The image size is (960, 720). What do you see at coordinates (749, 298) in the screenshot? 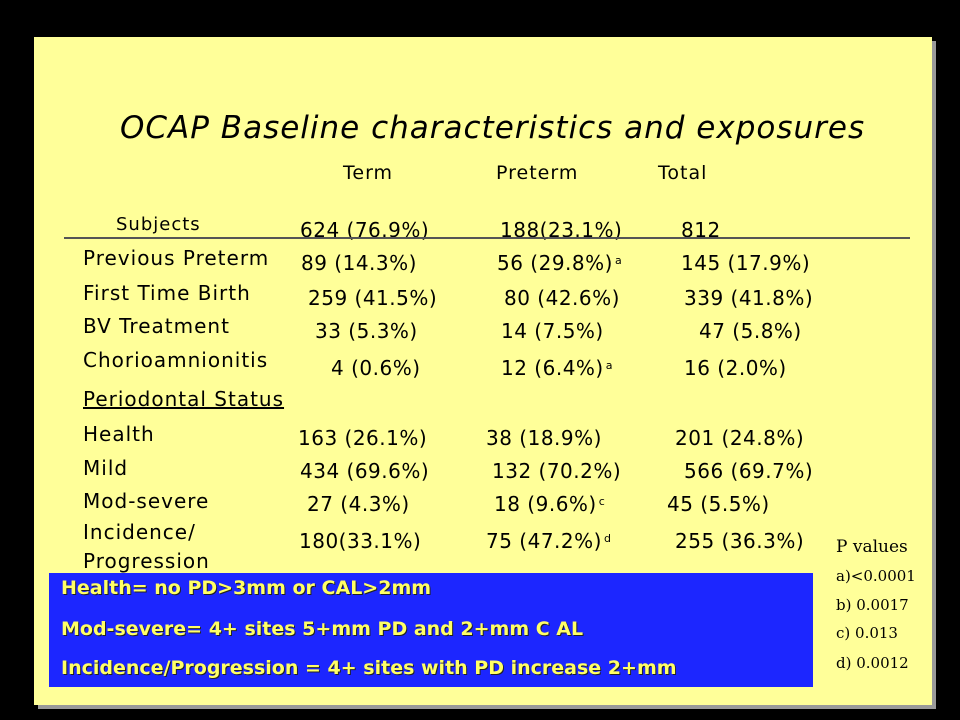
I see `cell-first-time-birth-total: 339 (41.8%)` at bounding box center [749, 298].